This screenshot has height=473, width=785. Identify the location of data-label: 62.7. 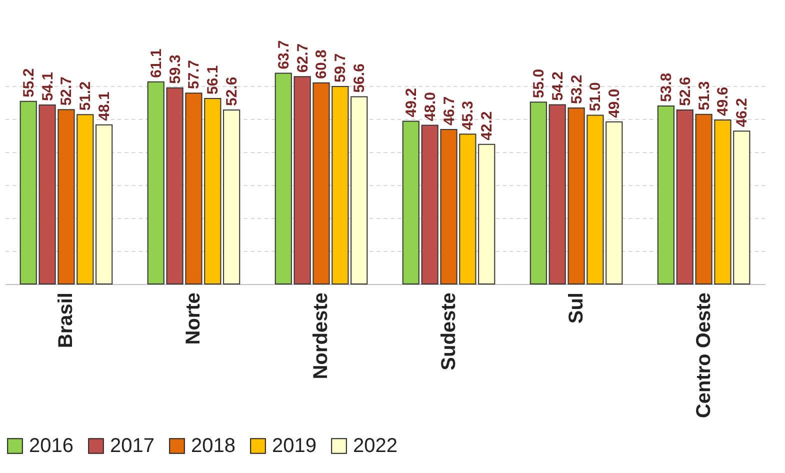
(303, 58).